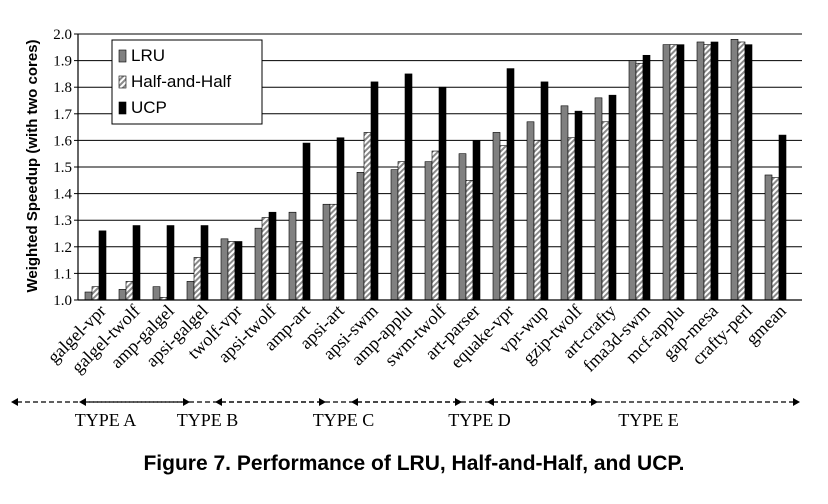  Describe the element at coordinates (204, 263) in the screenshot. I see `bar-ucp-apsi-galgel` at that location.